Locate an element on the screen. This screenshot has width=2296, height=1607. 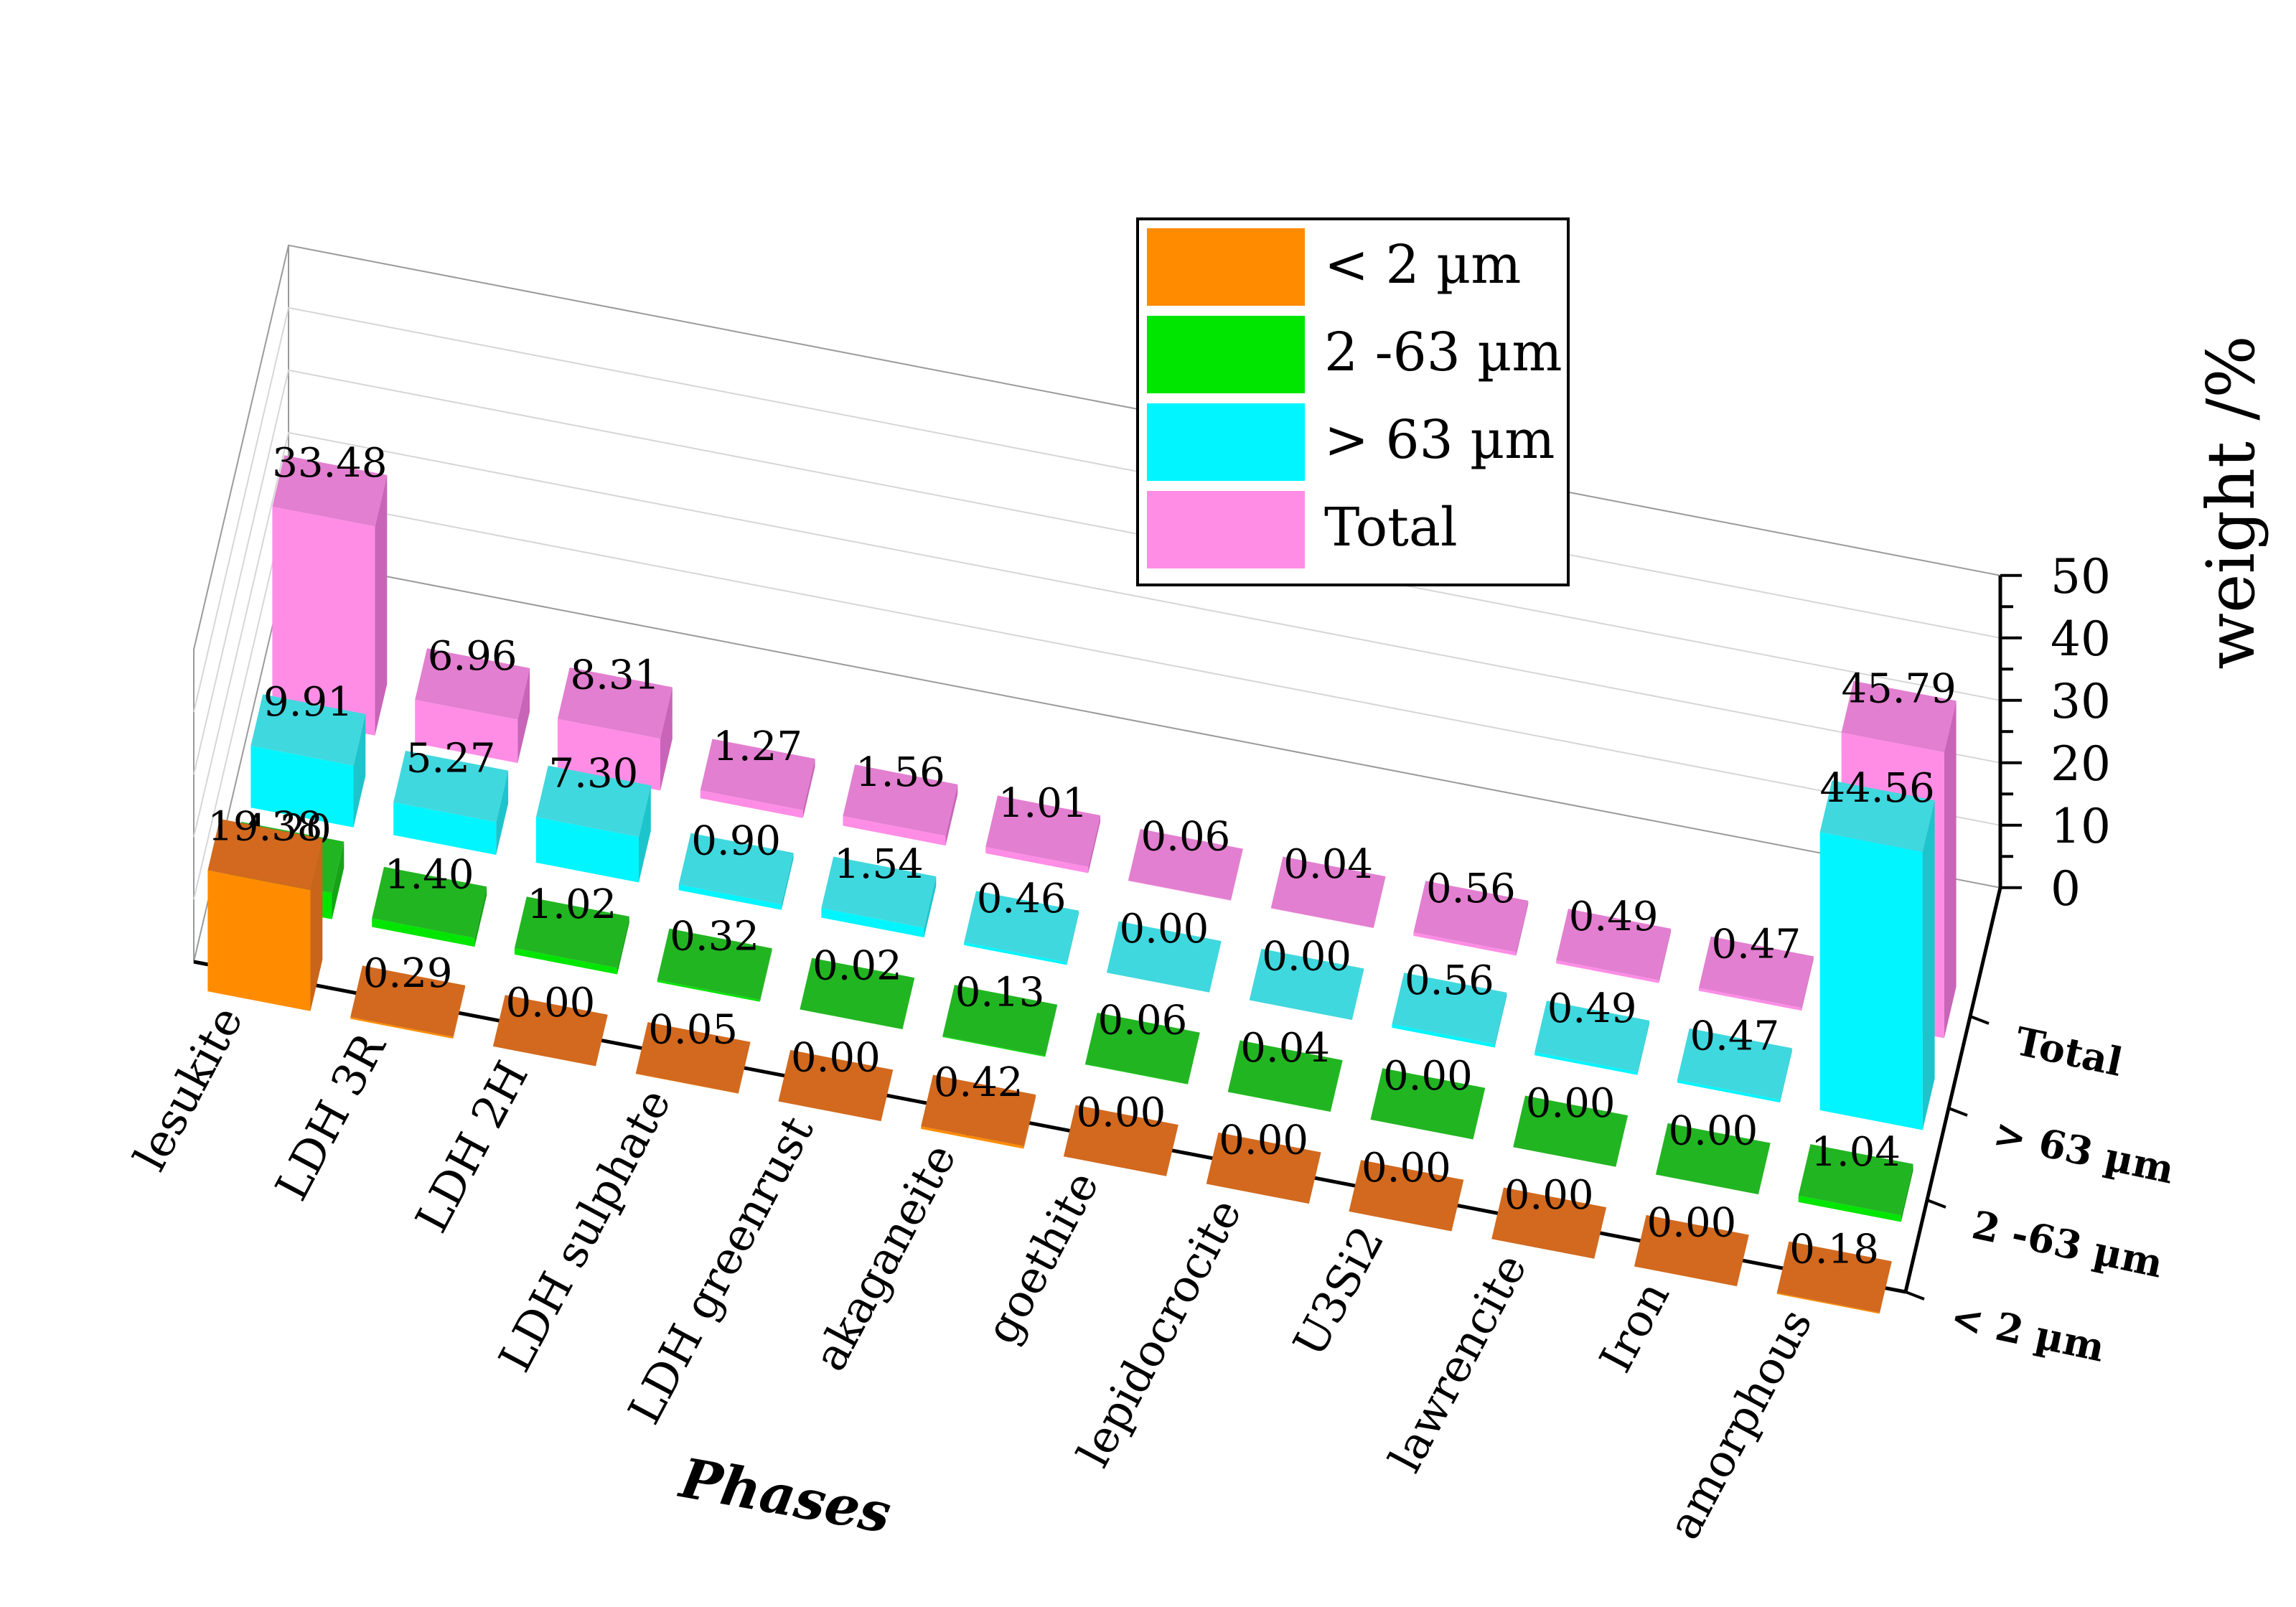
data-label: 8.31 is located at coordinates (615, 675).